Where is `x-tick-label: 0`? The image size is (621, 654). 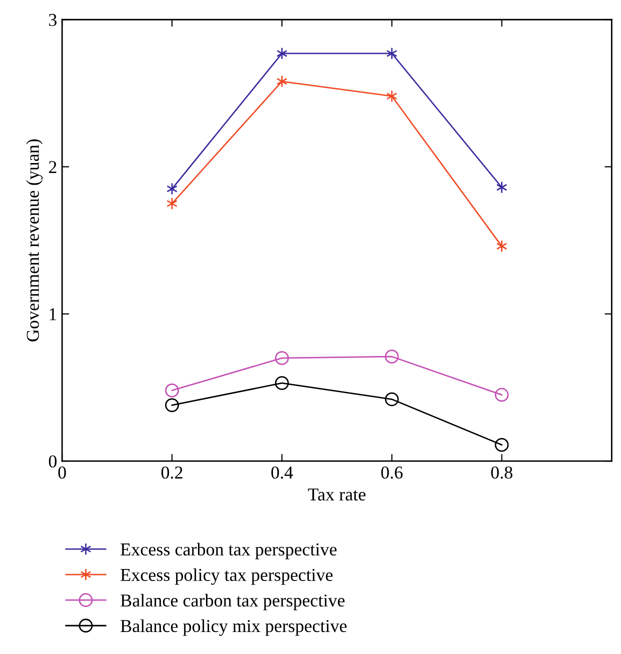
x-tick-label: 0 is located at coordinates (62, 472).